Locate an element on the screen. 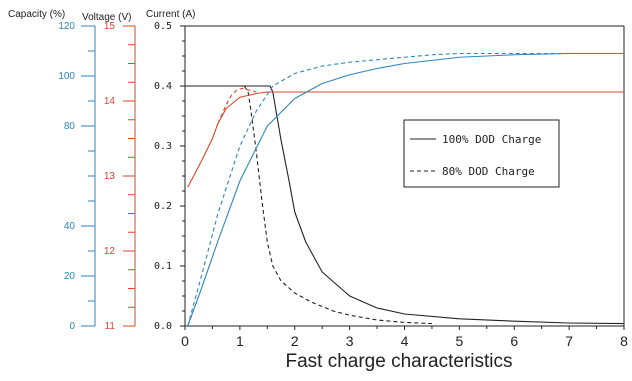  chart-title: Fast charge characteristics is located at coordinates (398, 361).